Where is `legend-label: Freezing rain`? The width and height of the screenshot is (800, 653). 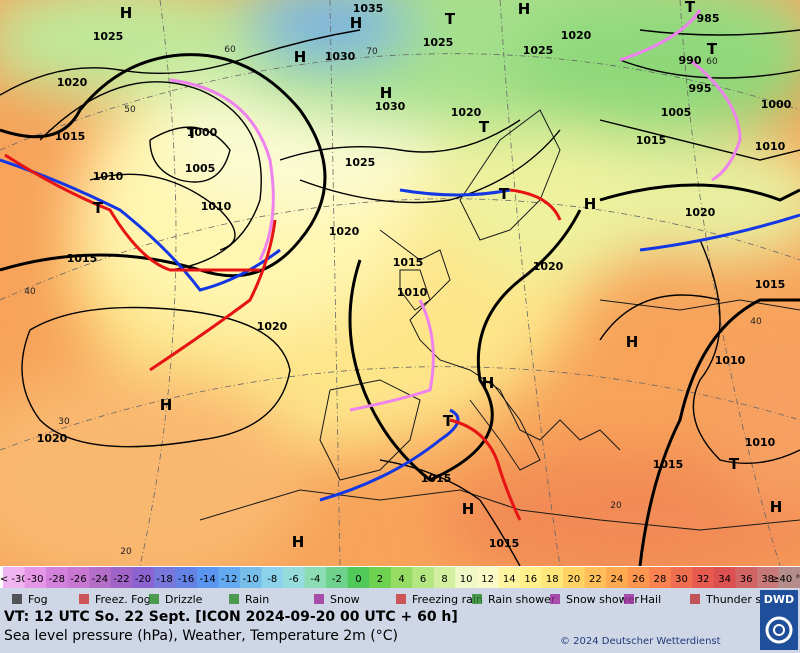 legend-label: Freezing rain is located at coordinates (447, 599).